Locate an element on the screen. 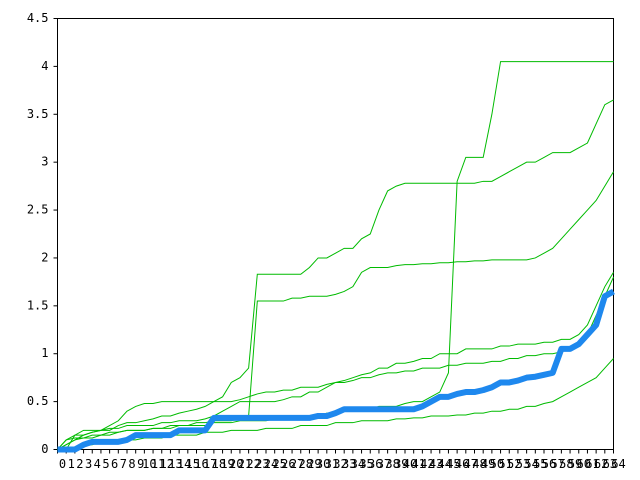  x-tick-label: 26 is located at coordinates (288, 464).